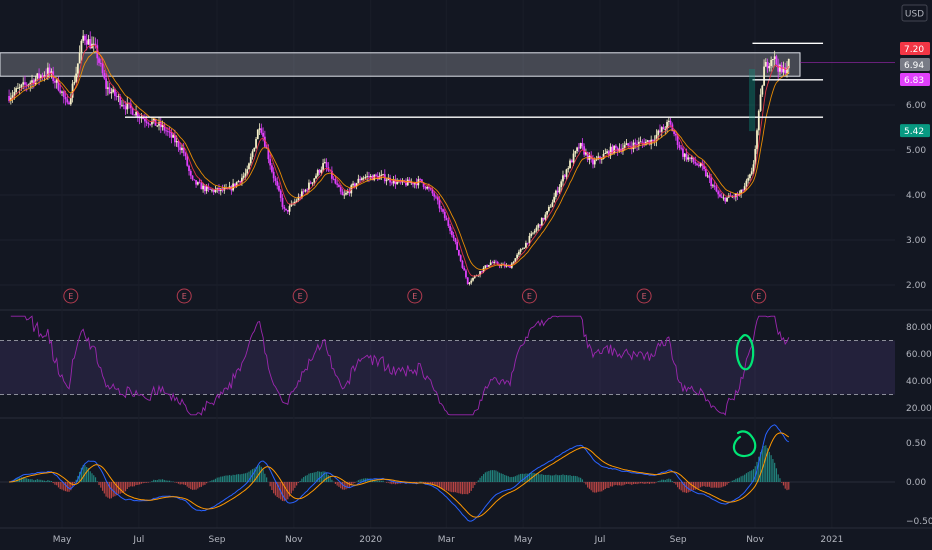  What do you see at coordinates (916, 196) in the screenshot?
I see `price-tick-label: 4.00` at bounding box center [916, 196].